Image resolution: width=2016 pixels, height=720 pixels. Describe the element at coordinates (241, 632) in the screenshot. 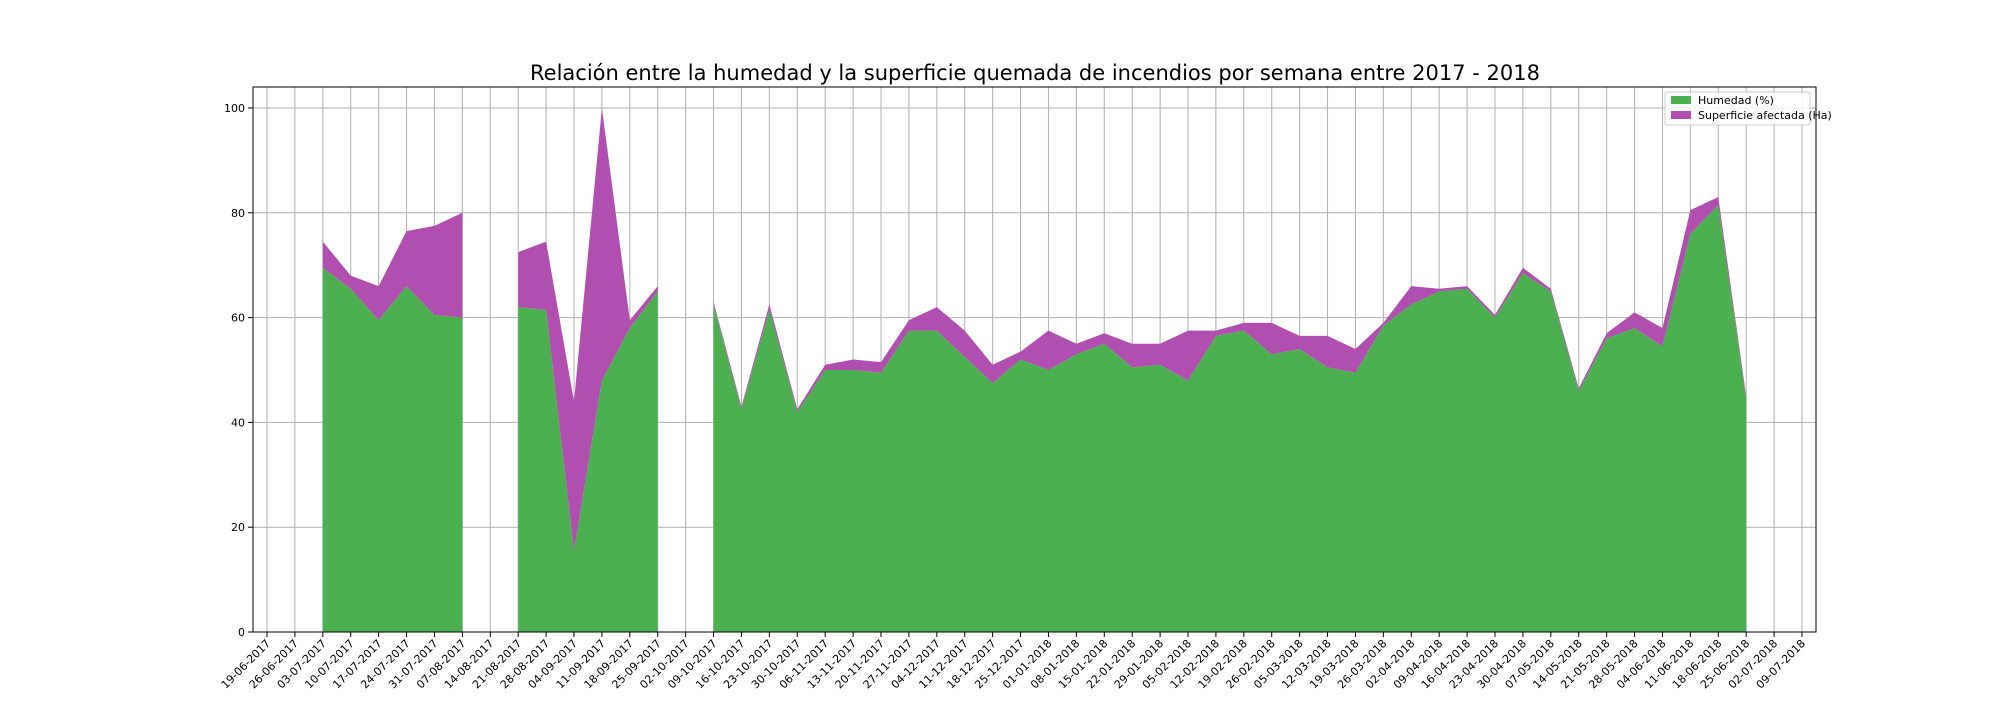

I see `y-tick-label: 0` at that location.